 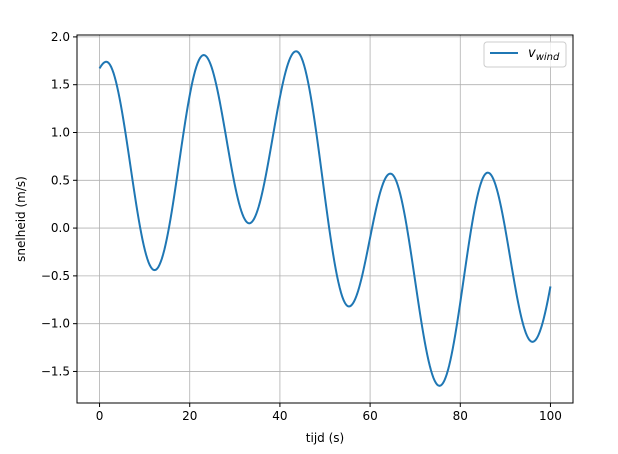 What do you see at coordinates (548, 57) in the screenshot?
I see `legend-label-sub: wind` at bounding box center [548, 57].